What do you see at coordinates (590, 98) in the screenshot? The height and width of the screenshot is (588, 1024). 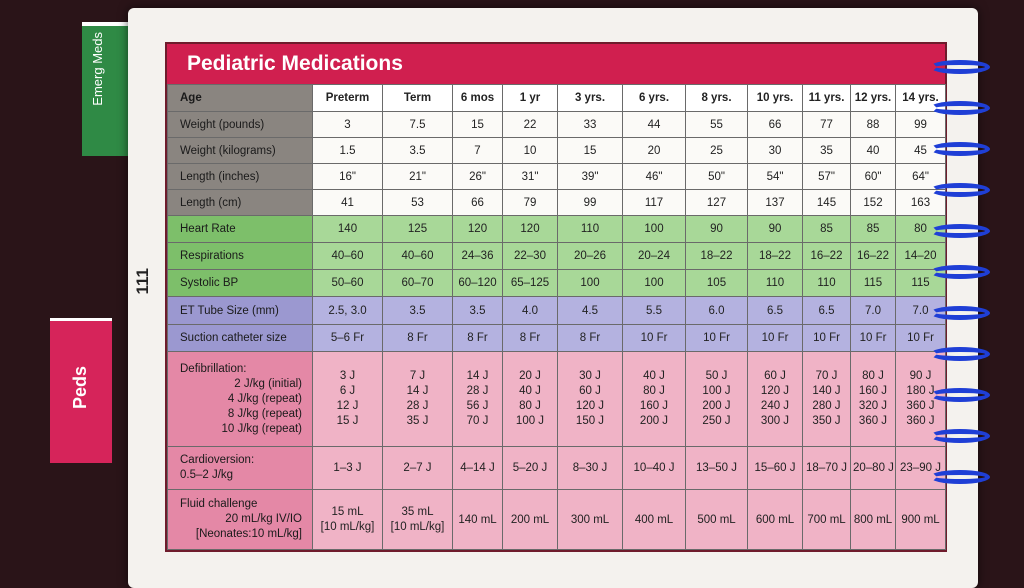 I see `header-cell: 3 yrs.` at bounding box center [590, 98].